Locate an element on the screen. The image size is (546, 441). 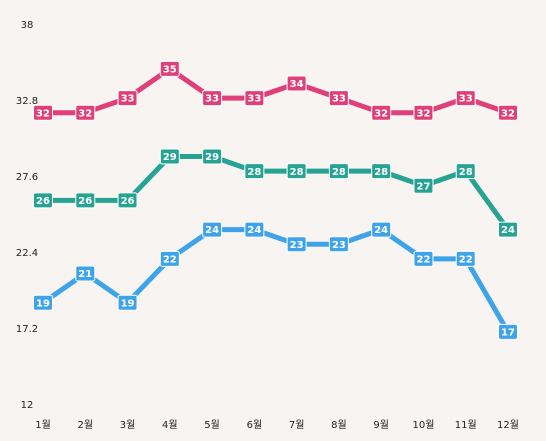
data-label: 34 is located at coordinates (296, 83).